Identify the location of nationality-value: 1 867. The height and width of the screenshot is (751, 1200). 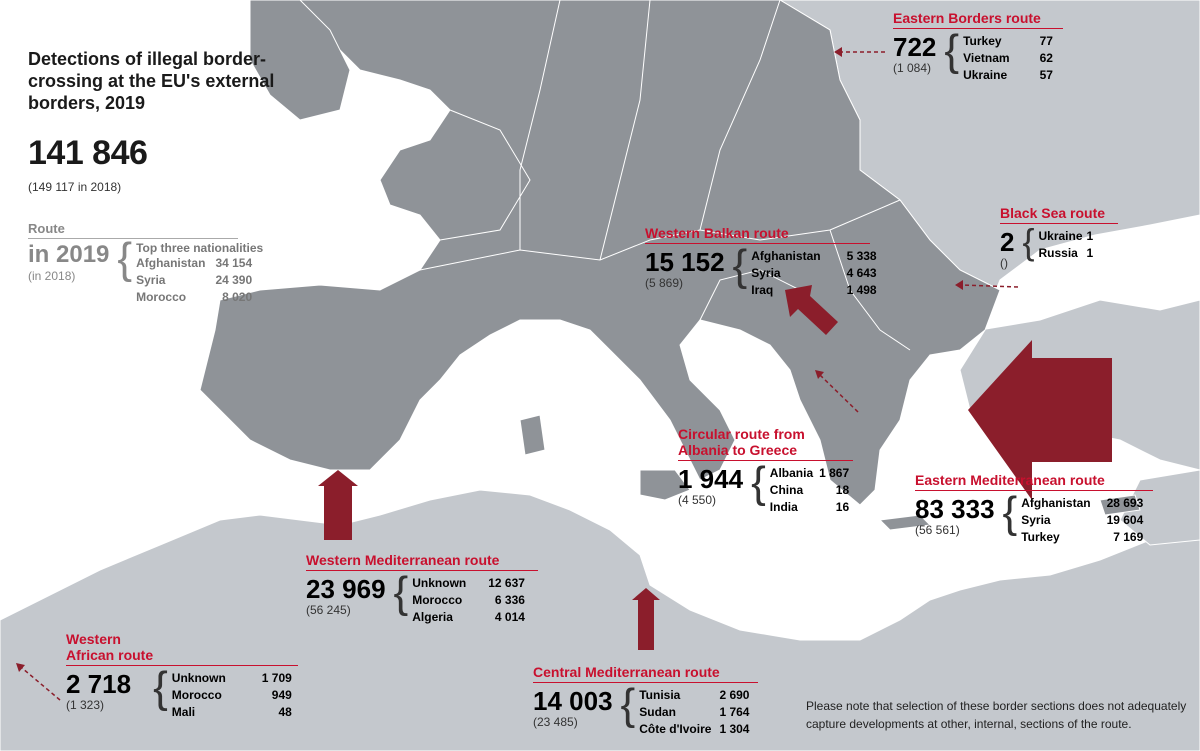
(834, 473).